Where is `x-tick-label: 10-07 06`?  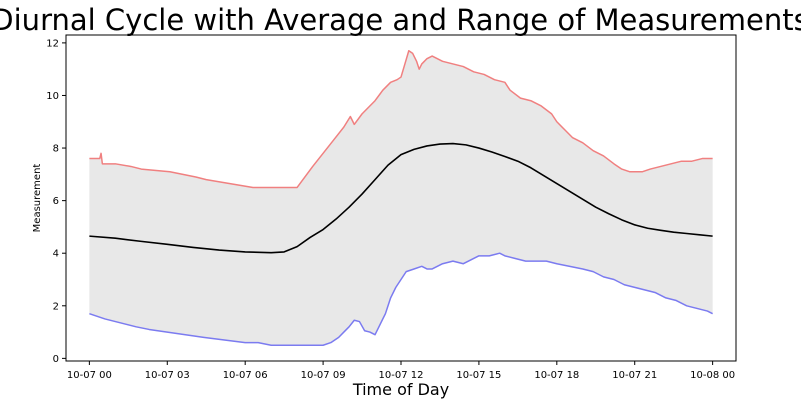
x-tick-label: 10-07 06 is located at coordinates (245, 375).